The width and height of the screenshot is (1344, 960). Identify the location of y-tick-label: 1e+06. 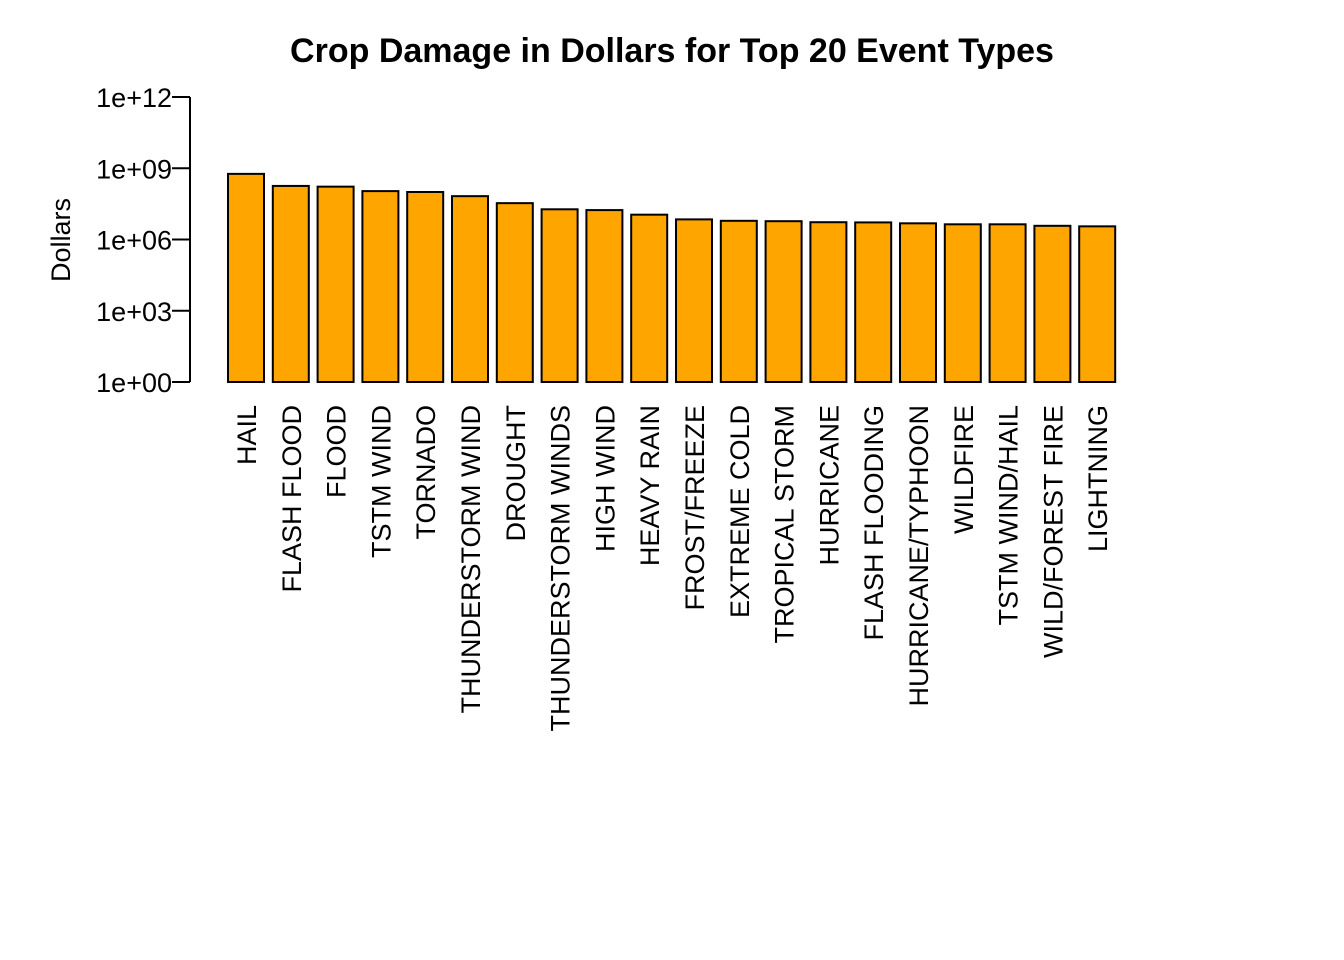
(134, 241).